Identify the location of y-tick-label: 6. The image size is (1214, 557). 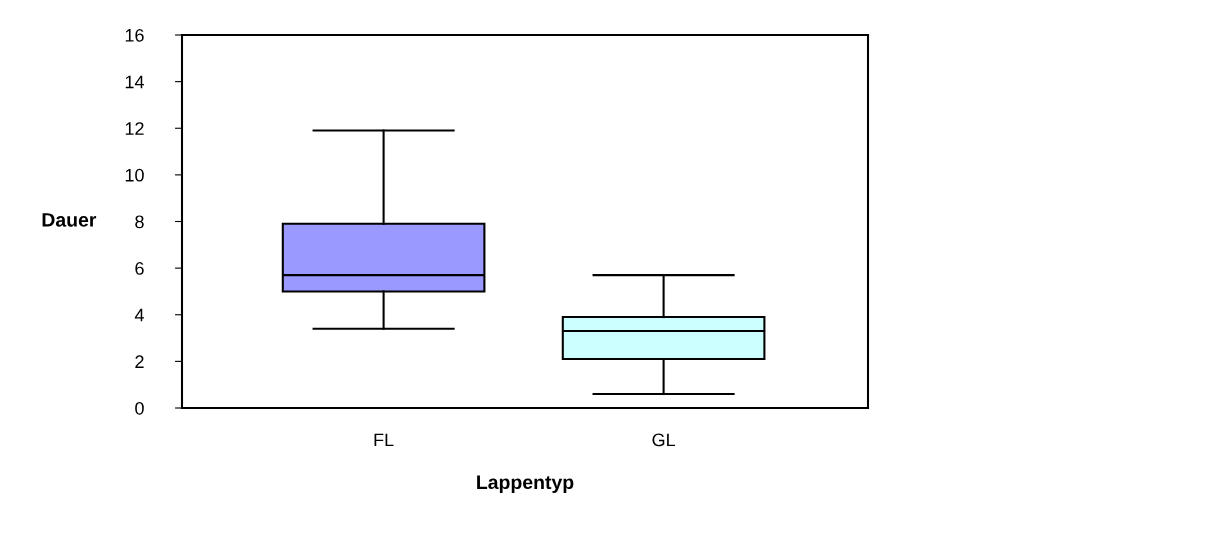
(139, 268).